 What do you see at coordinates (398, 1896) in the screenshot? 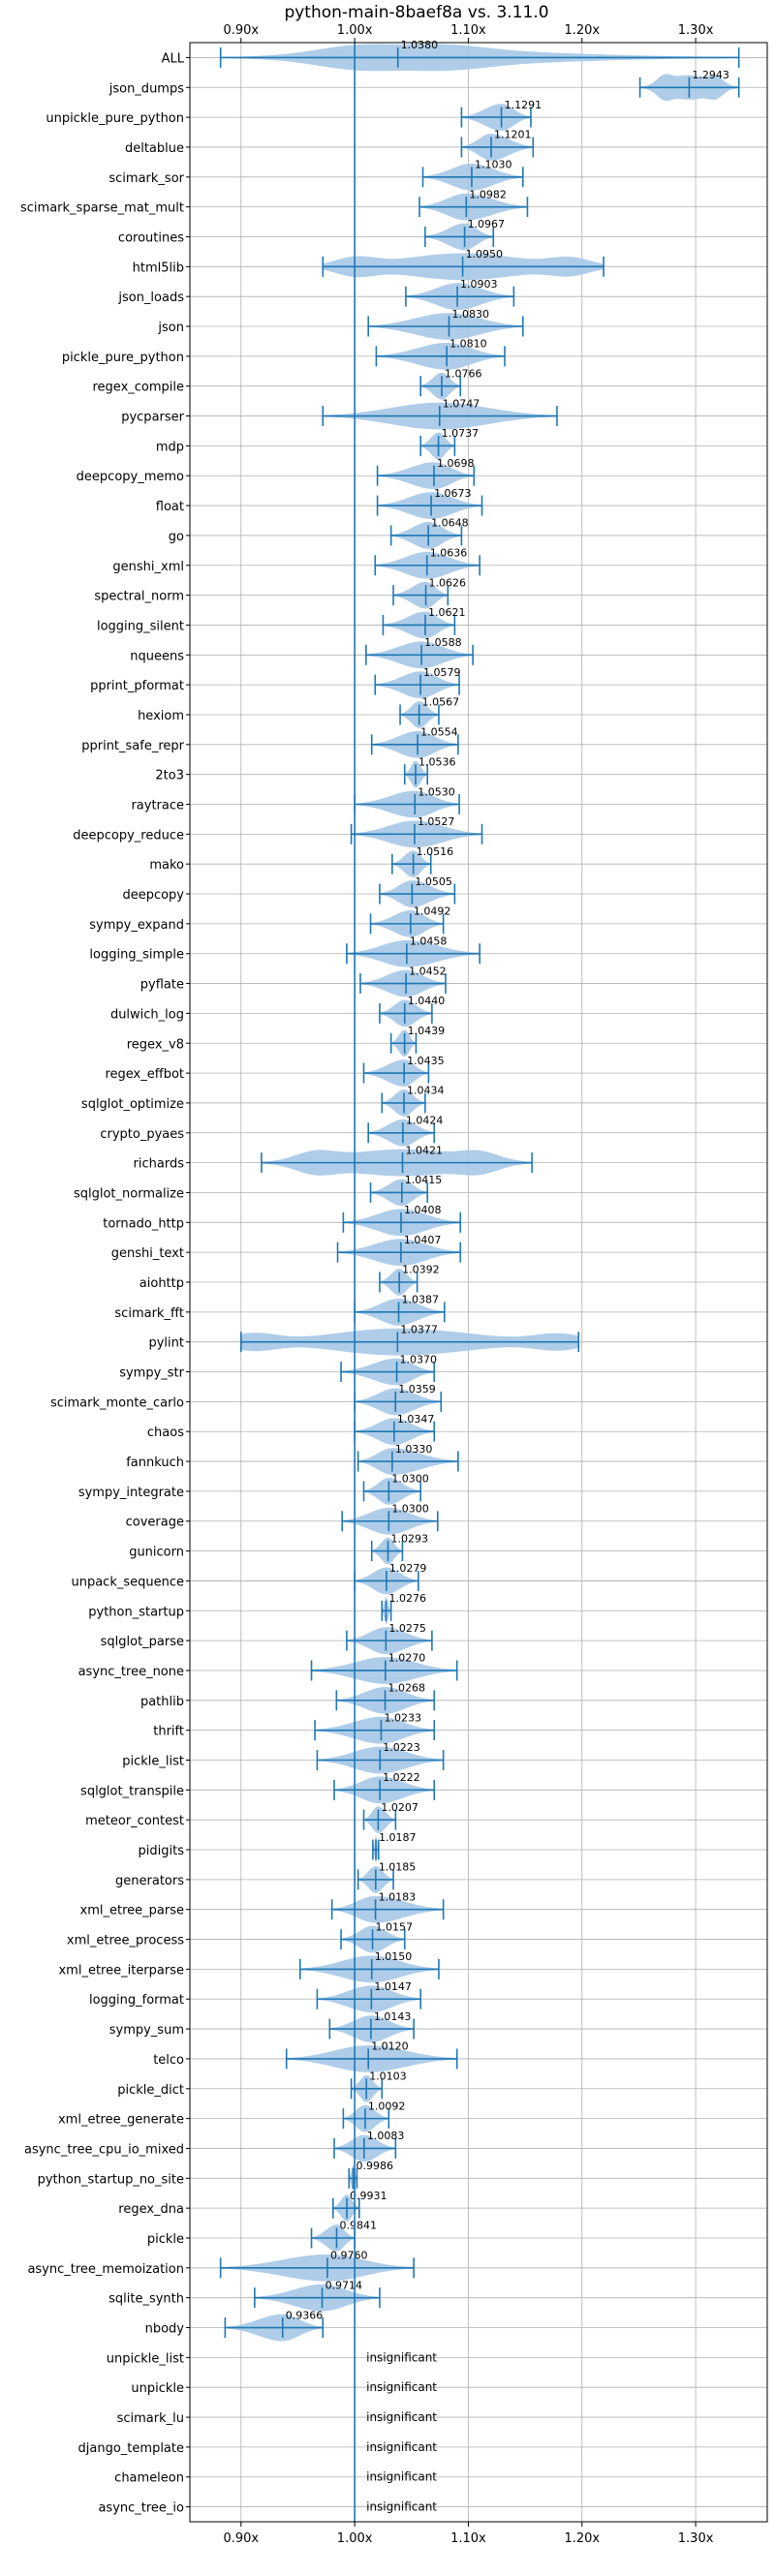
I see `mean-value-label: 1.0183` at bounding box center [398, 1896].